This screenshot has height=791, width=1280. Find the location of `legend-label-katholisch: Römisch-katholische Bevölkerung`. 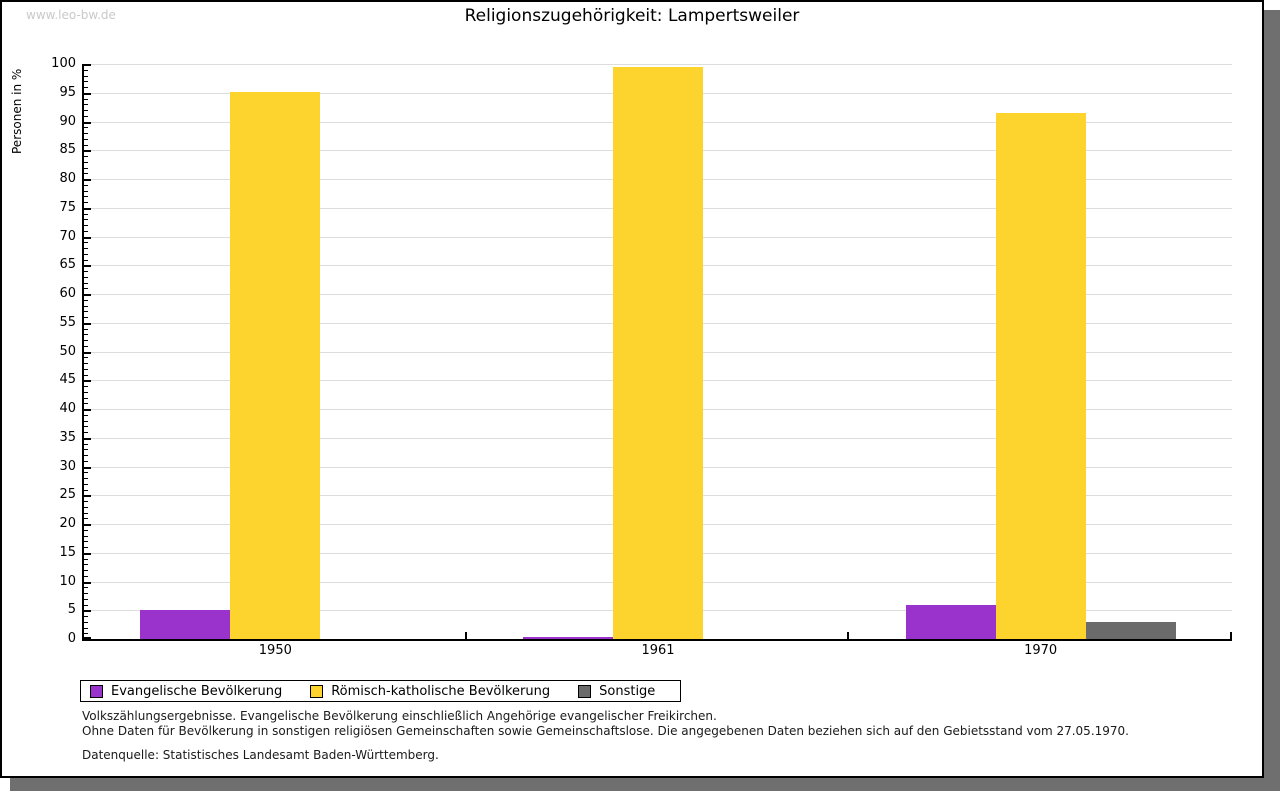

legend-label-katholisch: Römisch-katholische Bevölkerung is located at coordinates (441, 691).